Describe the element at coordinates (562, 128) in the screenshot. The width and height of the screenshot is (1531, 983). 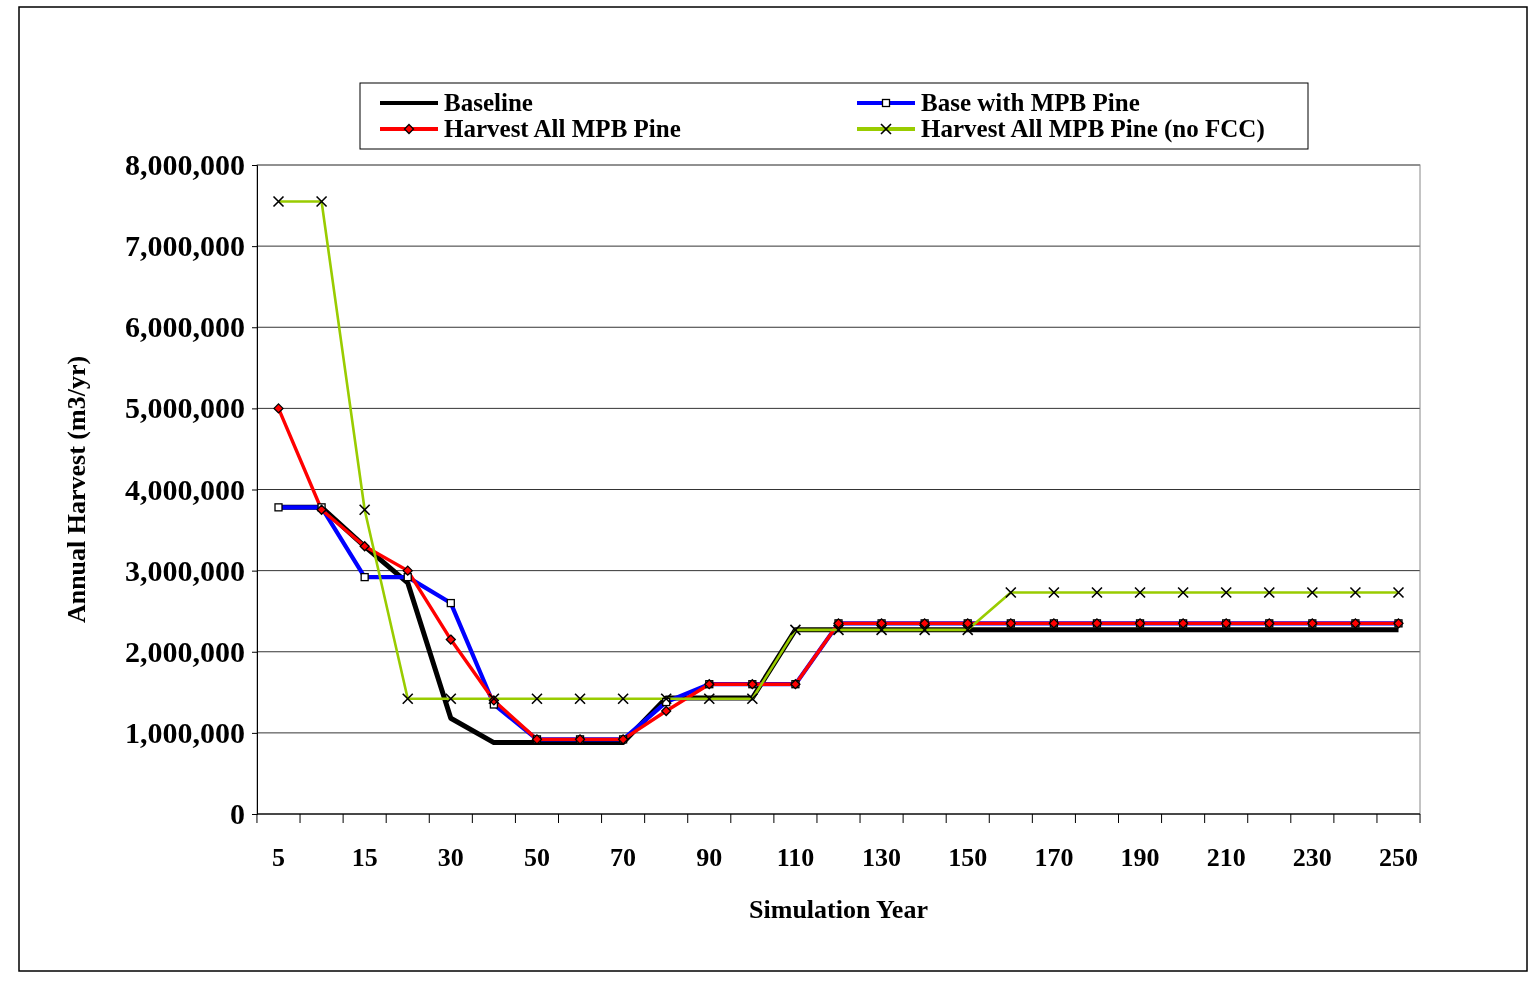
I see `legend-label: Harvest All MPB Pine` at that location.